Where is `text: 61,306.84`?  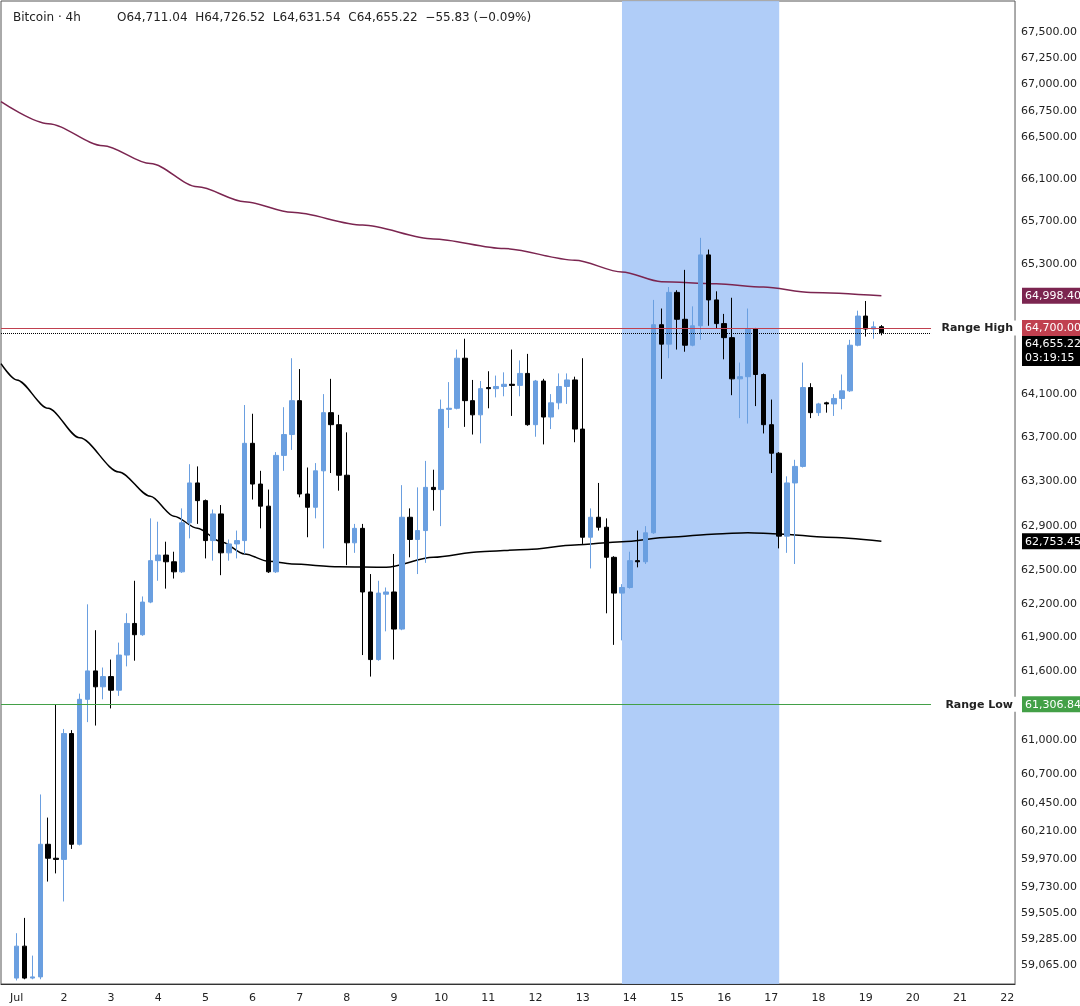
text: 61,306.84 is located at coordinates (1052, 704).